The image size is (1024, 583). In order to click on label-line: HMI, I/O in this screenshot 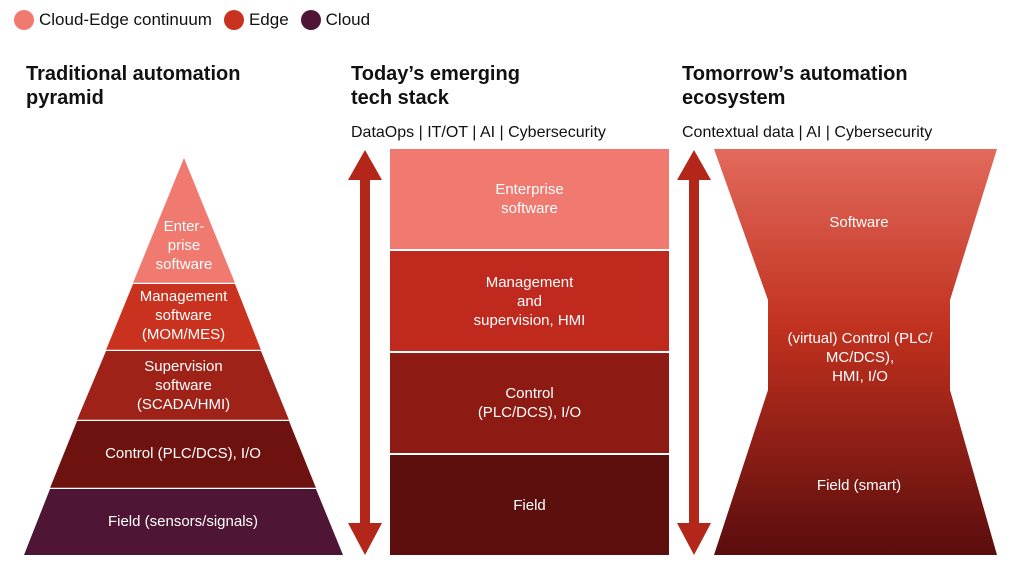, I will do `click(860, 376)`.